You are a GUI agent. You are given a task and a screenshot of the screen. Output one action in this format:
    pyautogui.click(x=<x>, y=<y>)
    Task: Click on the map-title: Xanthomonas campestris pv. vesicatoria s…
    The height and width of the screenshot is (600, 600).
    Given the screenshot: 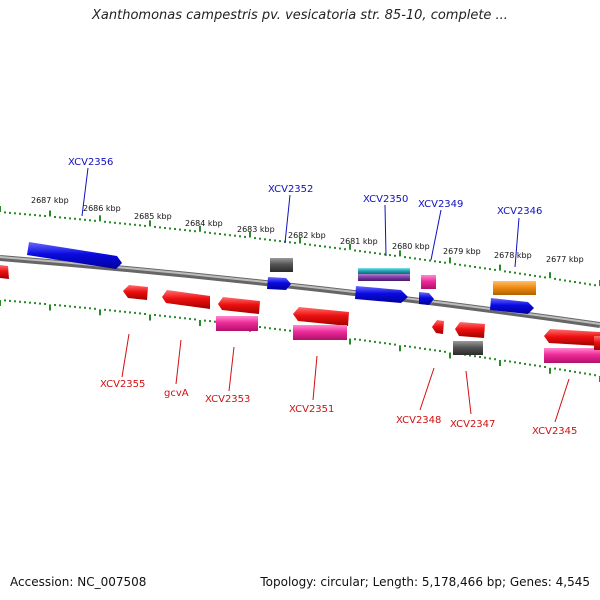 What is the action you would take?
    pyautogui.click(x=300, y=15)
    